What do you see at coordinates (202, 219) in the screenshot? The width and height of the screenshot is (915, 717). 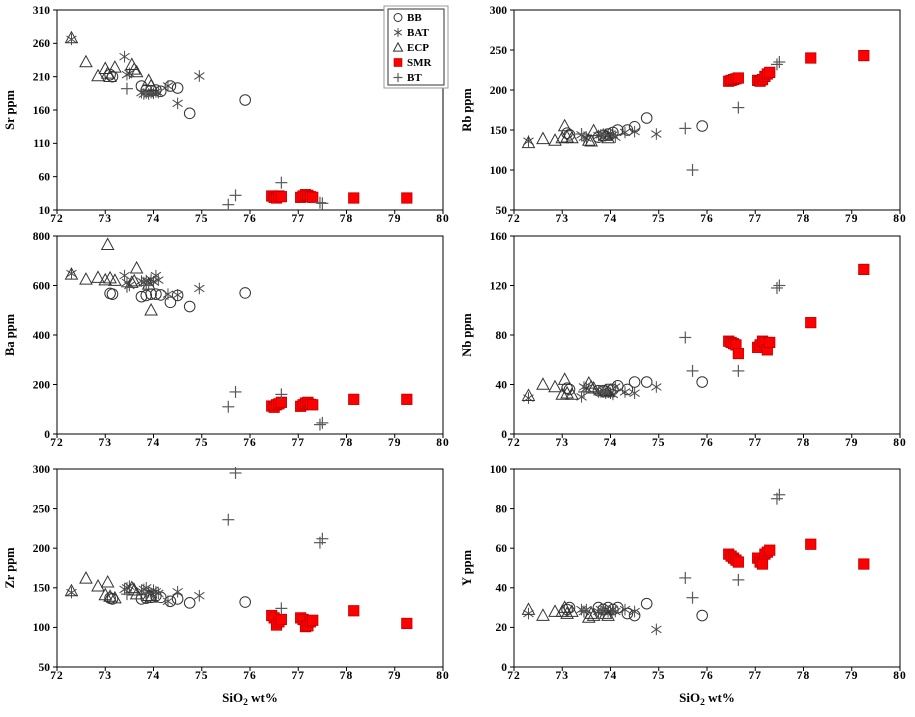 I see `x-axis-tick-label: 75` at bounding box center [202, 219].